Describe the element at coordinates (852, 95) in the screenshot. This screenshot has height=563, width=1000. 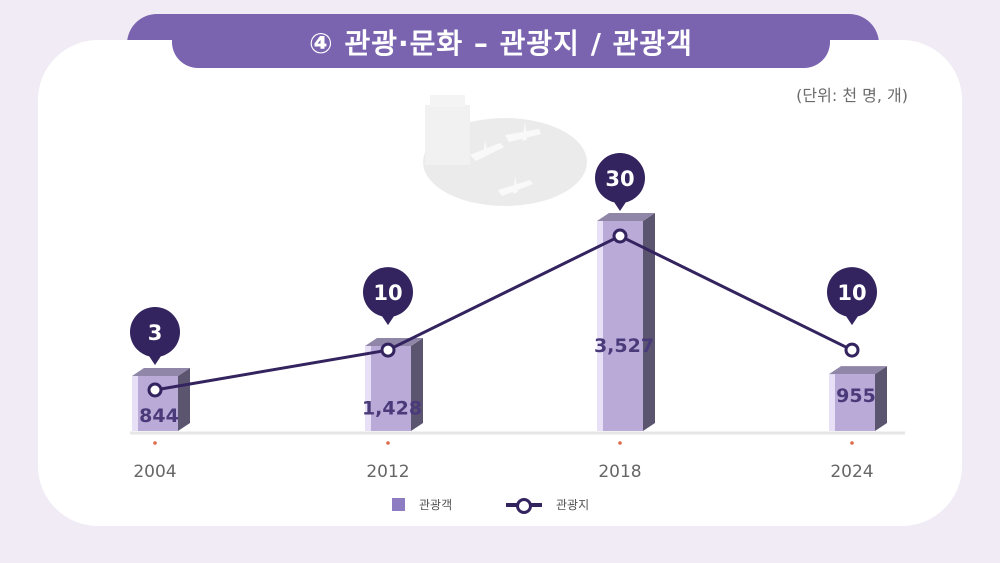
I see `unit-label: (단위: 천 명, 개)` at that location.